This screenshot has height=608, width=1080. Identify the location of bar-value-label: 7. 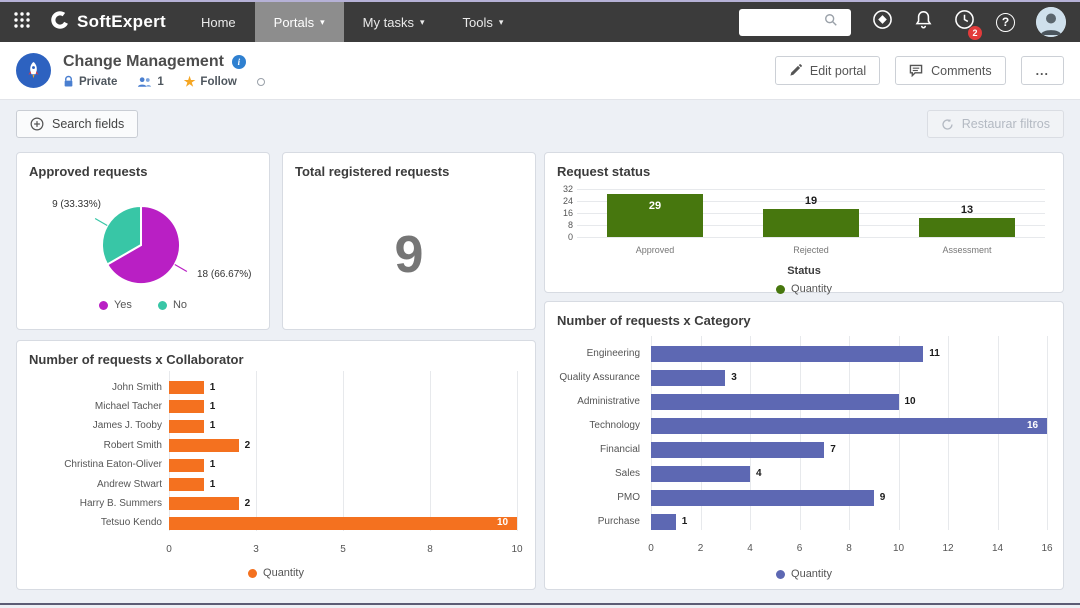
(833, 449).